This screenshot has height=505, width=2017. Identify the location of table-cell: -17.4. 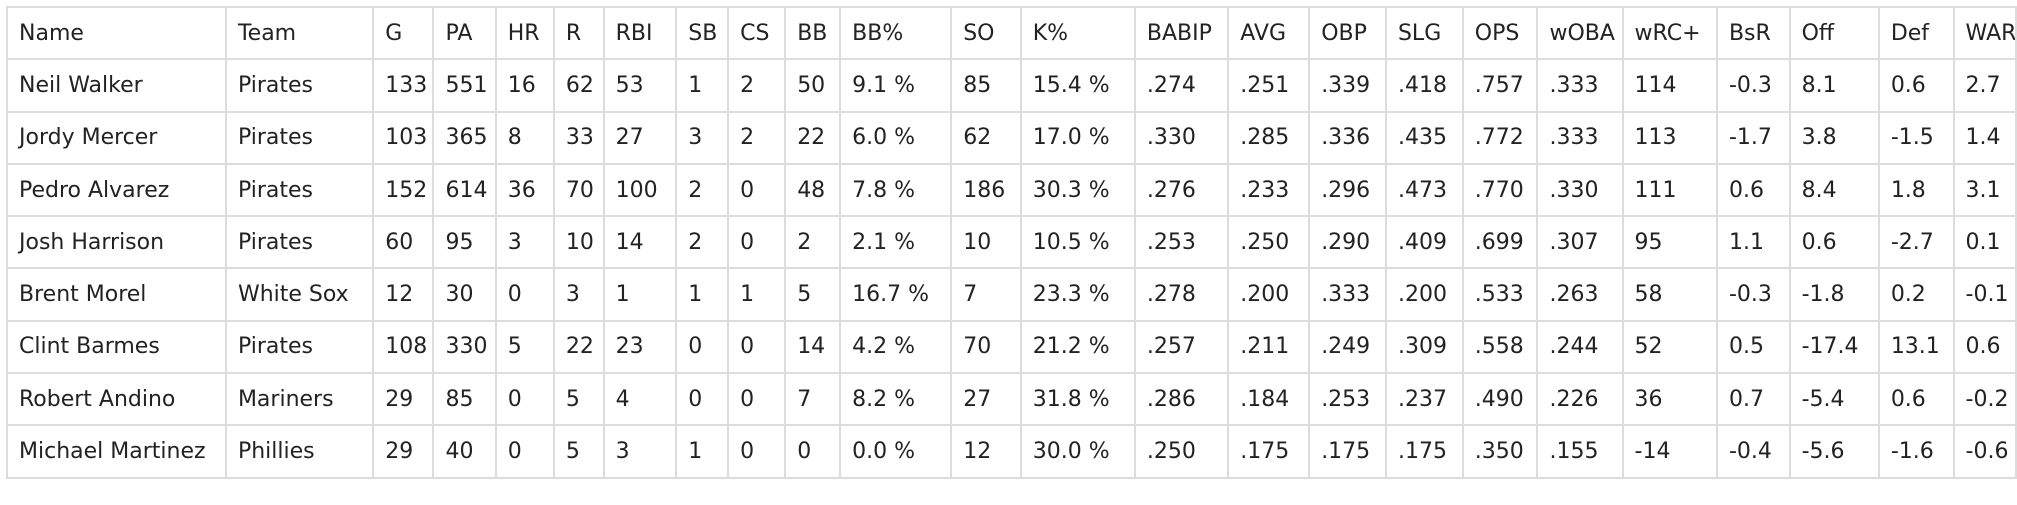
(1834, 347).